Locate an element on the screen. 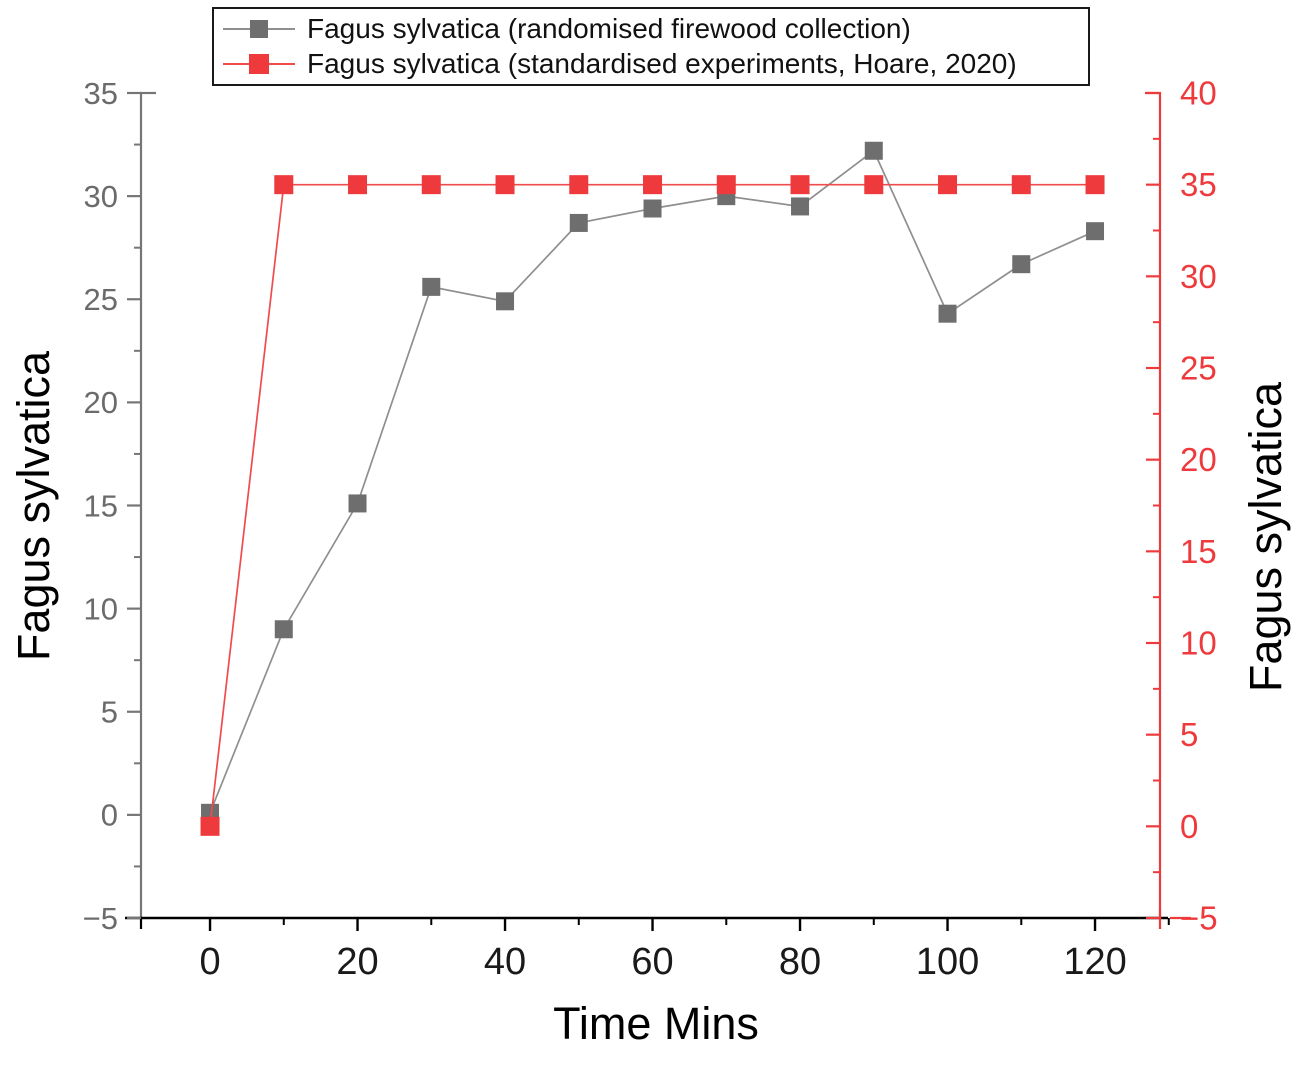 This screenshot has height=1066, width=1300. y-left-tick-label: 25 is located at coordinates (101, 299).